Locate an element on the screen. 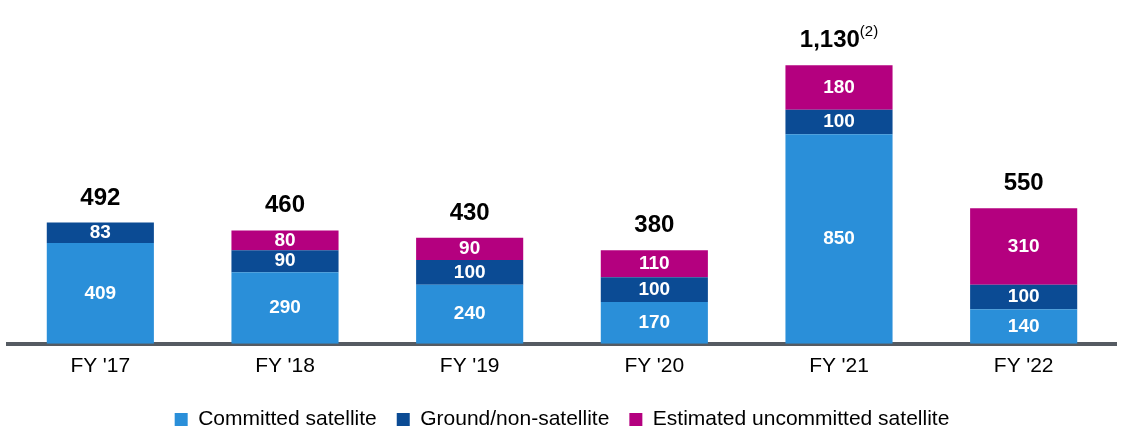 This screenshot has width=1124, height=440. data-label: 310 is located at coordinates (1023, 245).